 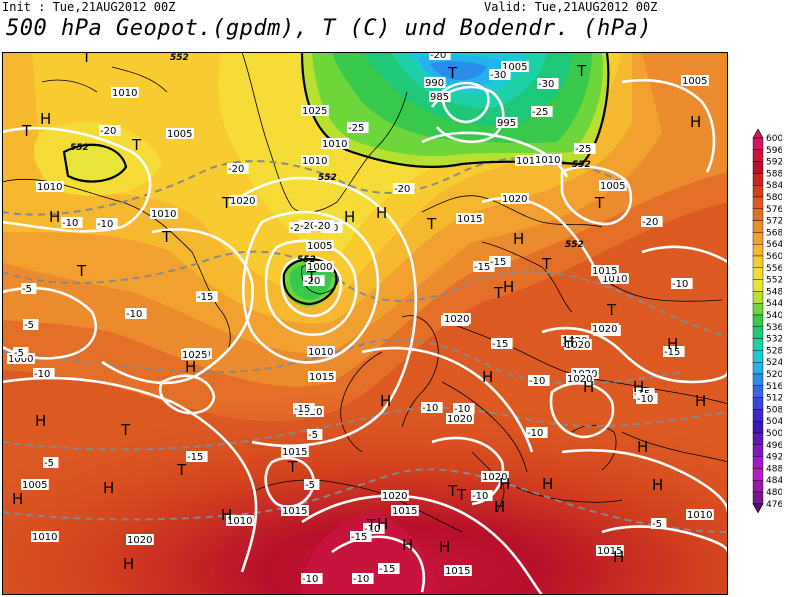 I want to click on pressure-label: 1000, so click(x=20, y=359).